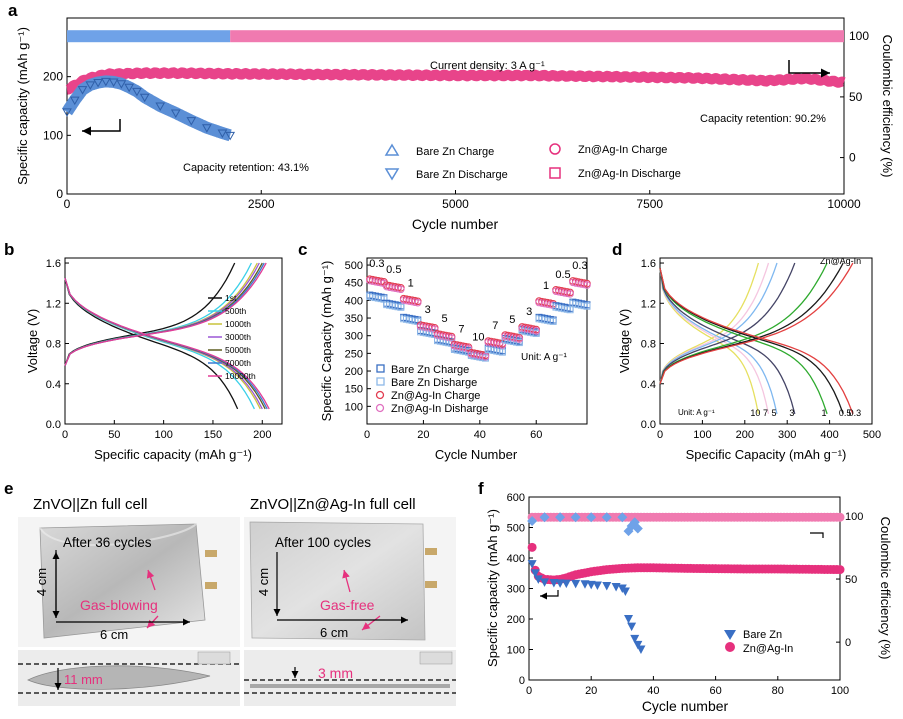 Image resolution: width=903 pixels, height=719 pixels. What do you see at coordinates (840, 261) in the screenshot?
I see `chart-title-d: Zn@Ag-In` at bounding box center [840, 261].